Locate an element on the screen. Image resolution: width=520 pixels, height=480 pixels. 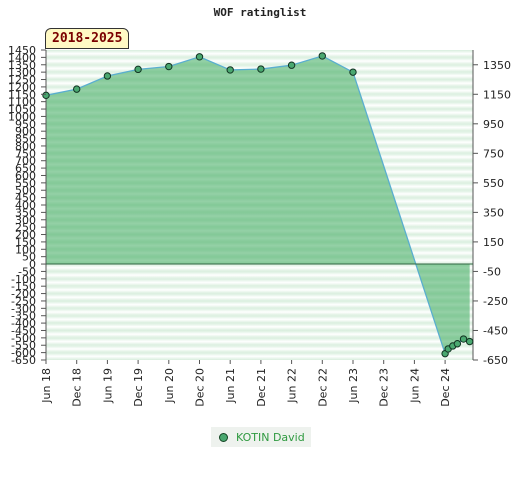
y-tick-label: -200 is located at coordinates (23, 294).